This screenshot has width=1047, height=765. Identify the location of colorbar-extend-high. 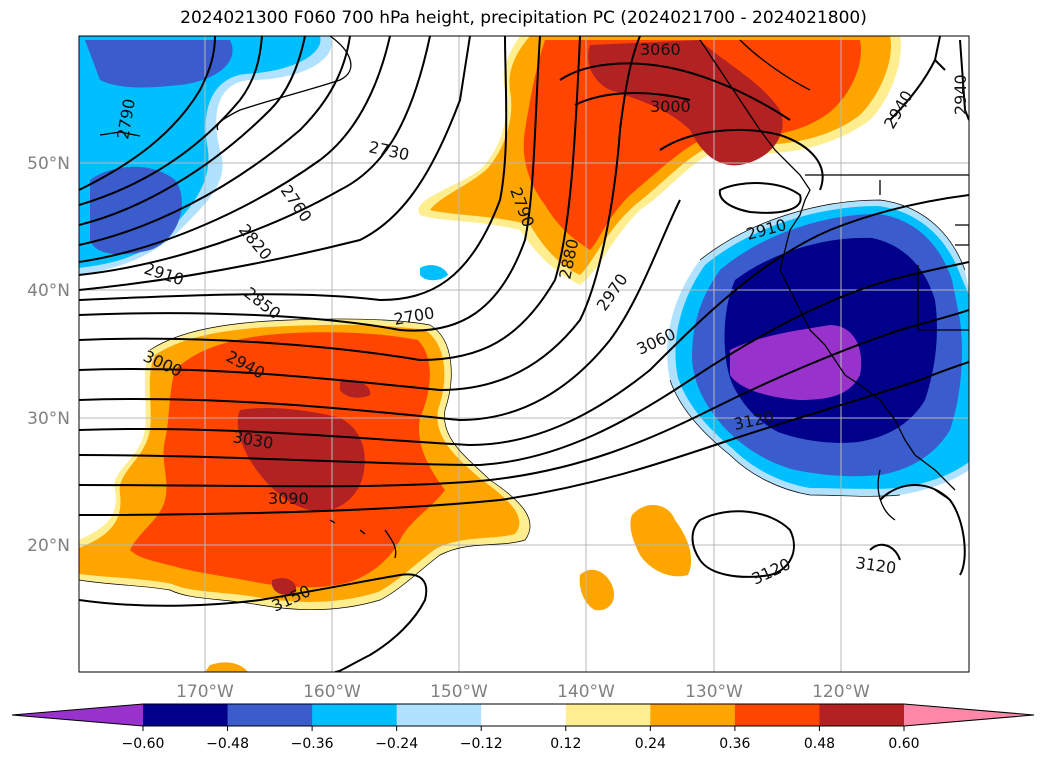
(969, 715).